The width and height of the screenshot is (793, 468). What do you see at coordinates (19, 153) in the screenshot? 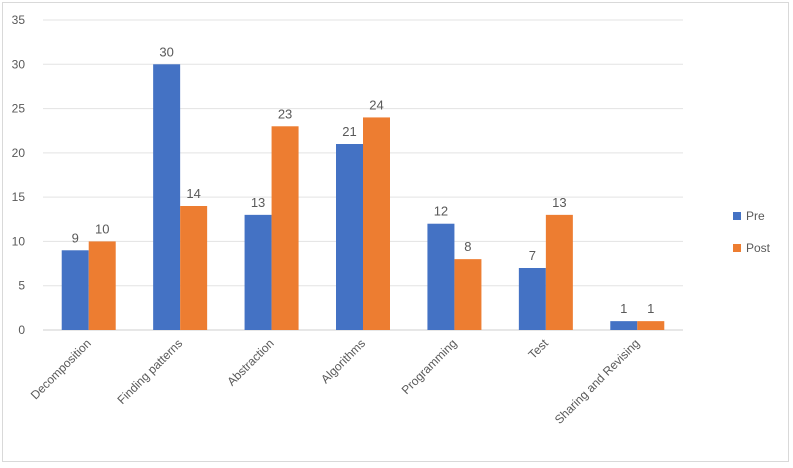
I see `y-tick-label: 20` at bounding box center [19, 153].